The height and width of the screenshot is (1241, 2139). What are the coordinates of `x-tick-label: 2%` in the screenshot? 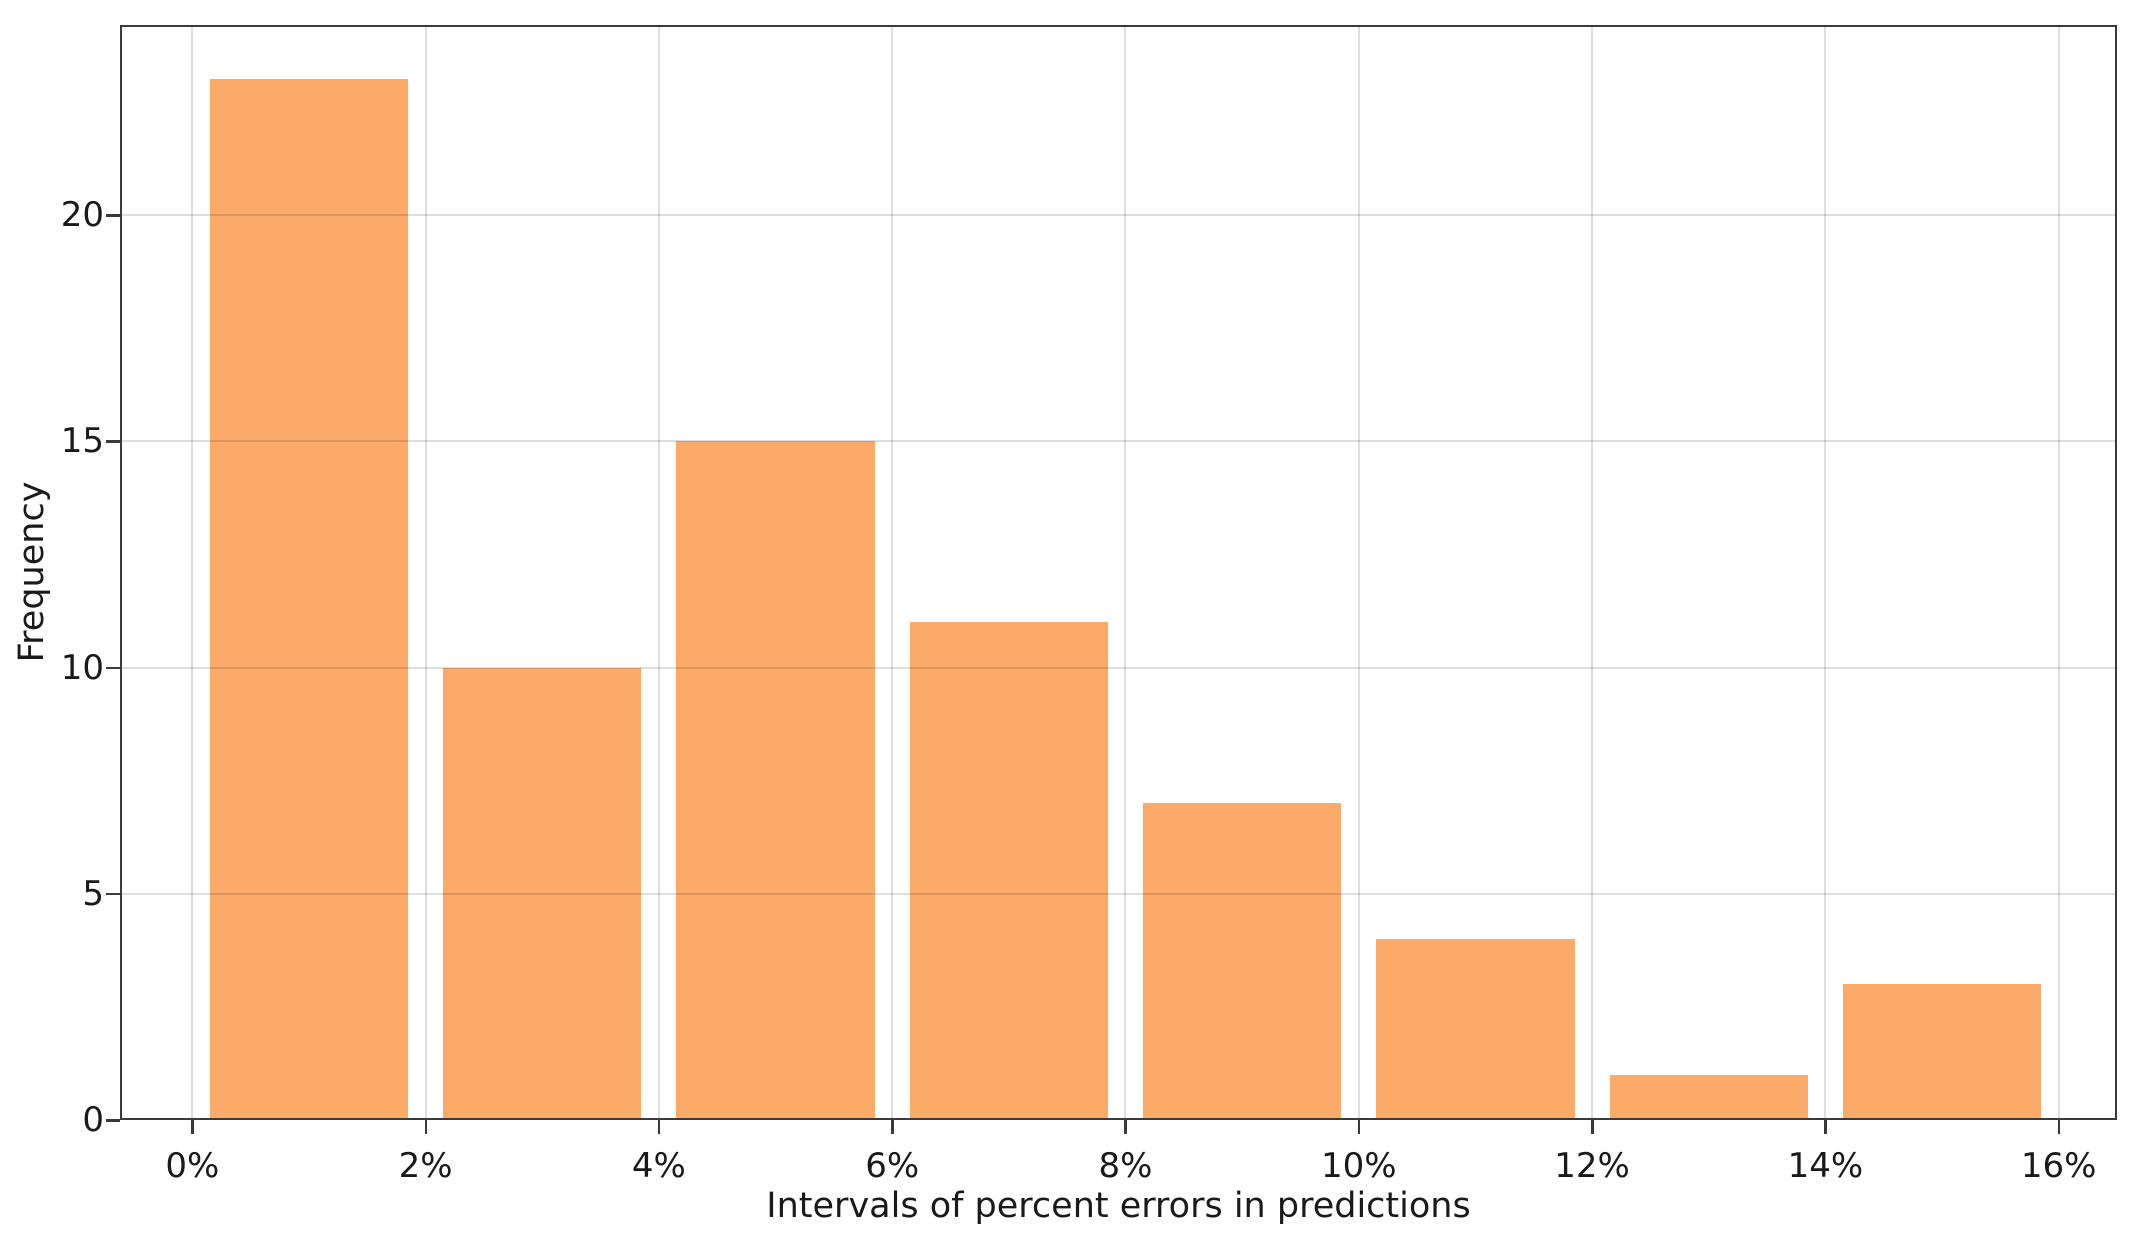 It's located at (425, 1166).